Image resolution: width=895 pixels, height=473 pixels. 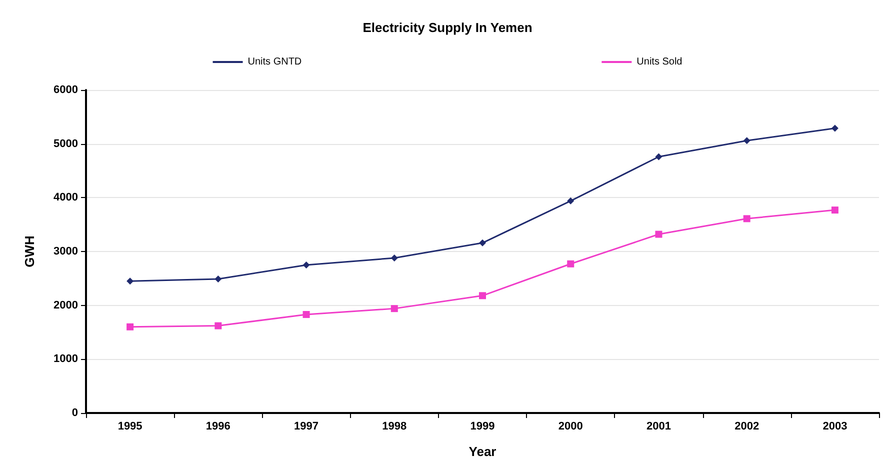 I want to click on y-tick-label: 6000, so click(x=66, y=90).